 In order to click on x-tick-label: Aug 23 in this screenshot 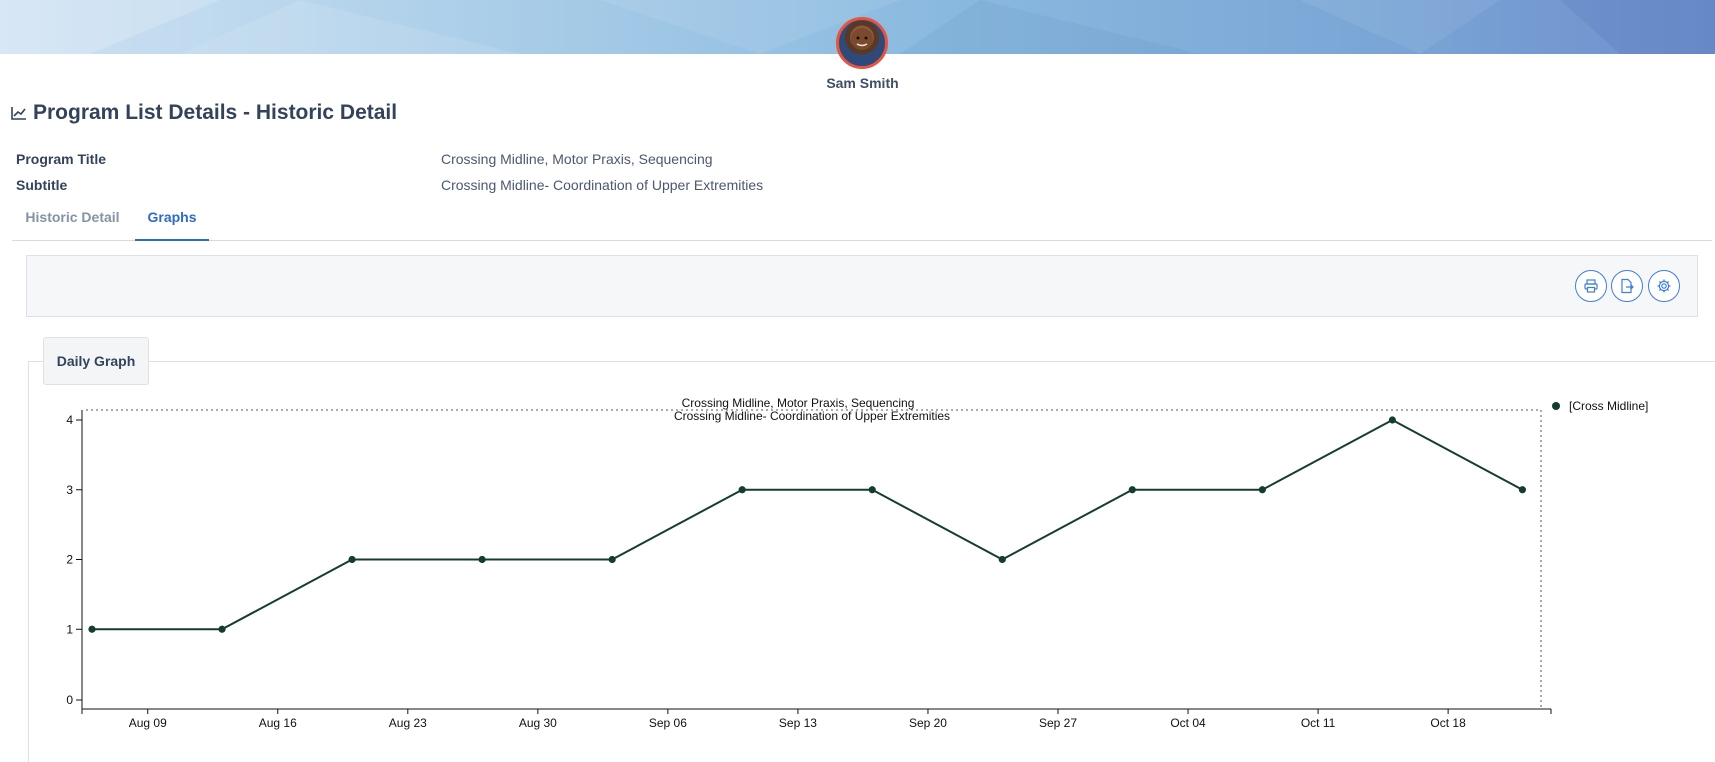, I will do `click(408, 723)`.